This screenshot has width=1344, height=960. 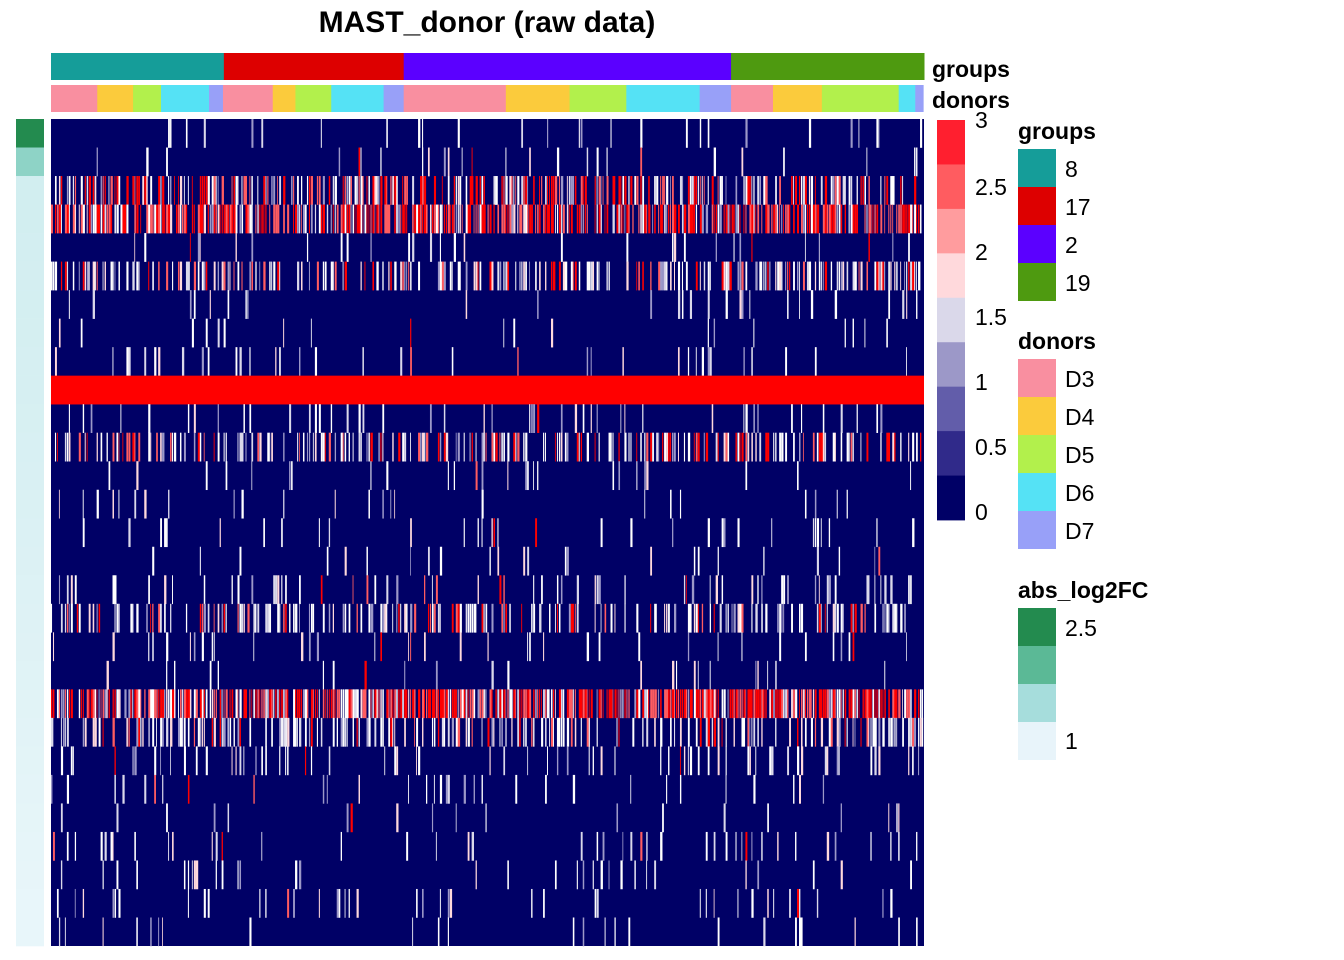 What do you see at coordinates (971, 100) in the screenshot?
I see `donors-annotation-label: donors` at bounding box center [971, 100].